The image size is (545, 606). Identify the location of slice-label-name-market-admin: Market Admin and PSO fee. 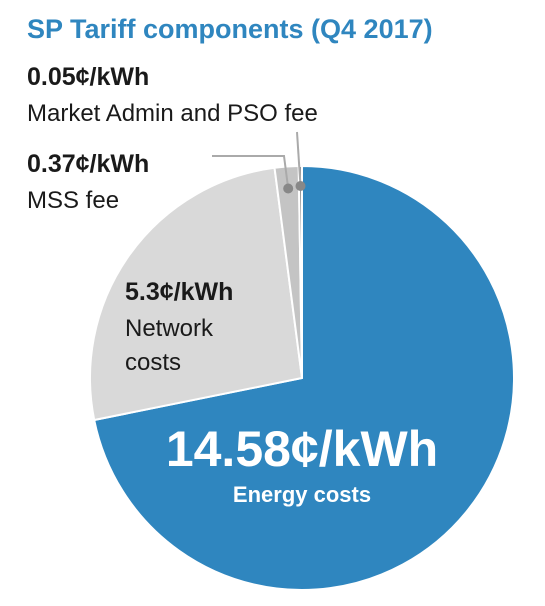
(172, 113).